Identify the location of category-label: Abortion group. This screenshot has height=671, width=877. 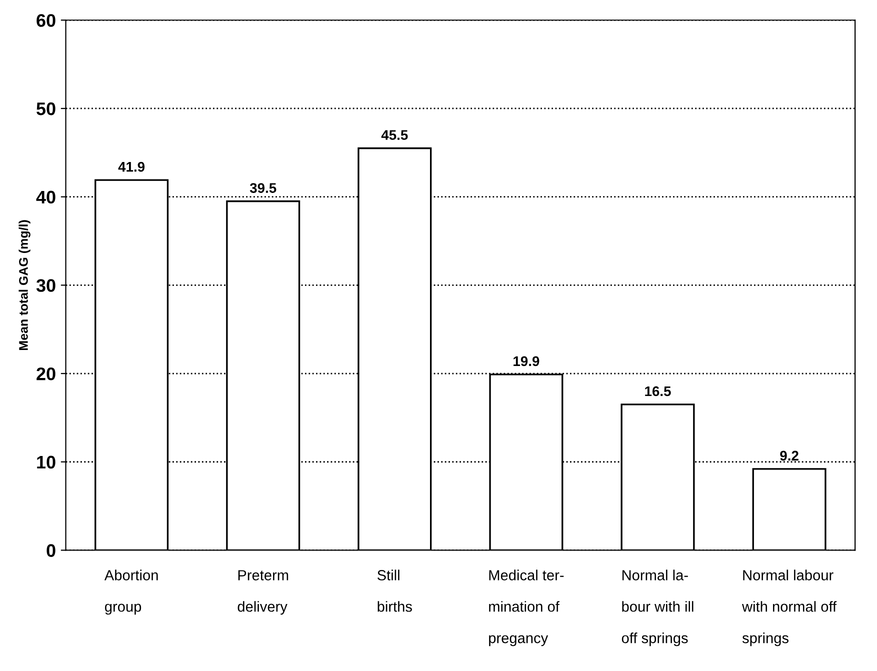
(131, 592).